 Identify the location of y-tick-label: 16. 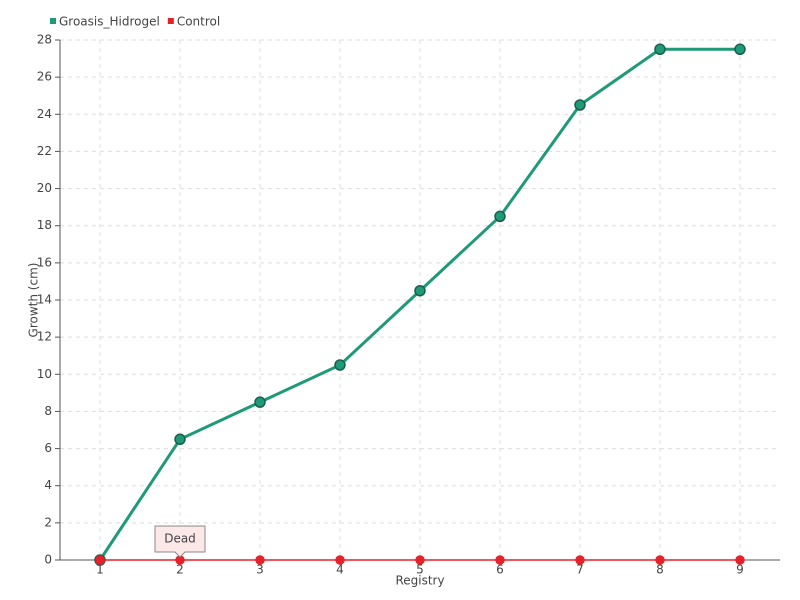
(44, 262).